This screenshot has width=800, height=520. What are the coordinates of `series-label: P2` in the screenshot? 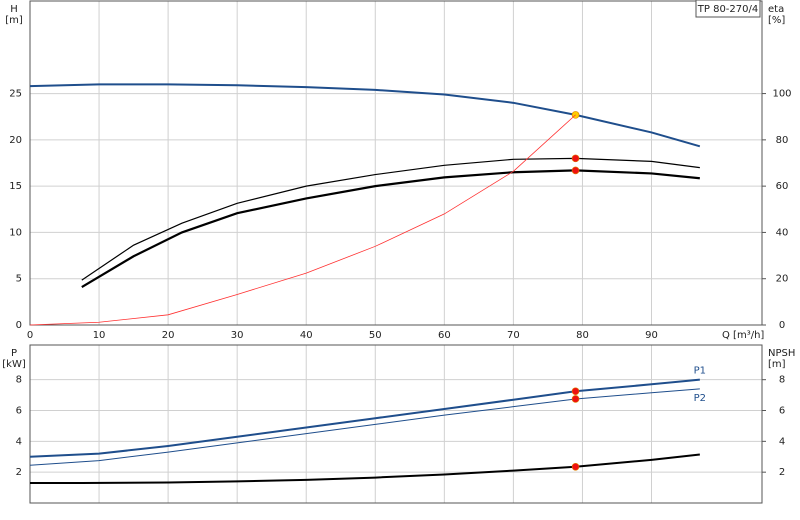 It's located at (700, 398).